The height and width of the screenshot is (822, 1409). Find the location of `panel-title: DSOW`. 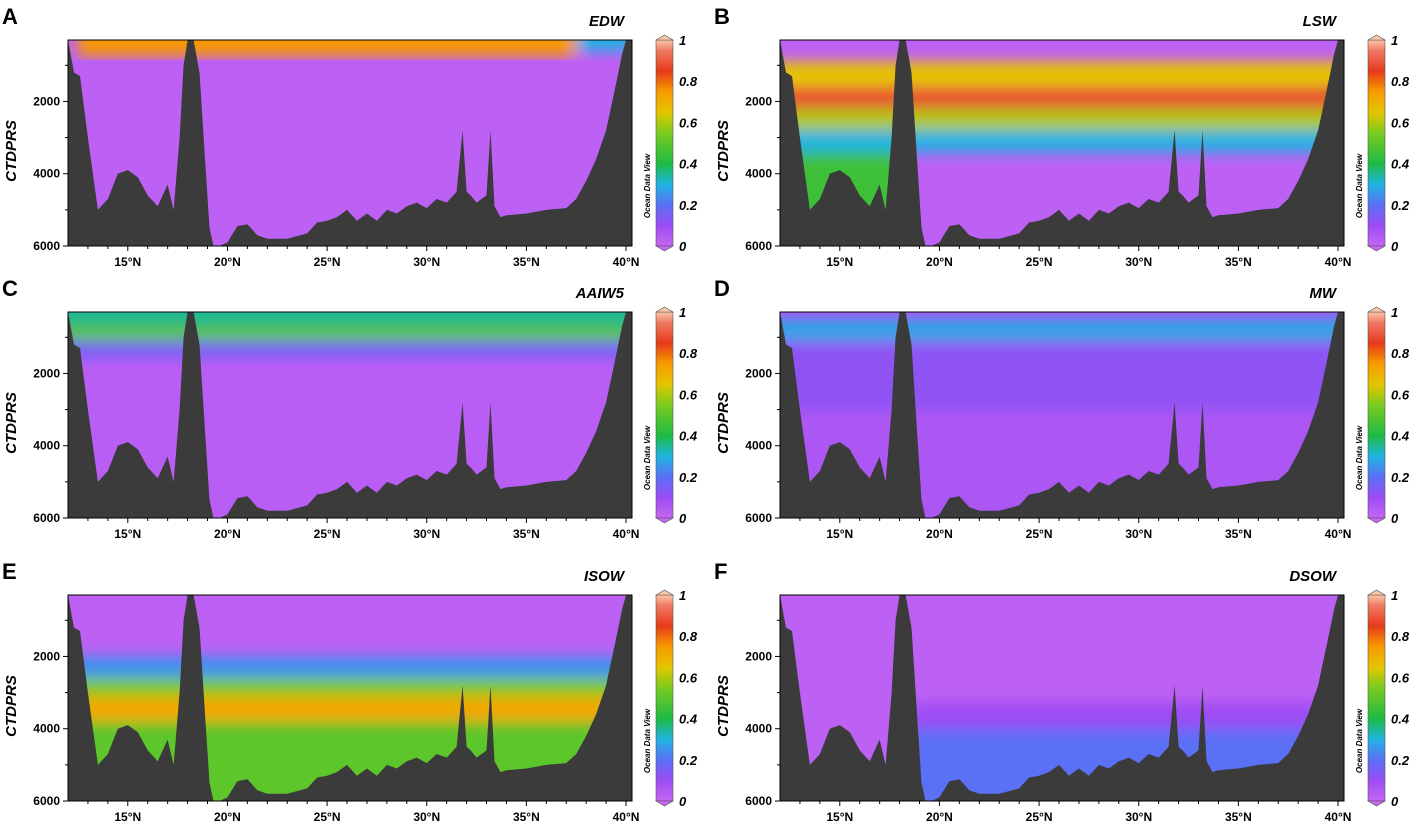

panel-title: DSOW is located at coordinates (1313, 576).